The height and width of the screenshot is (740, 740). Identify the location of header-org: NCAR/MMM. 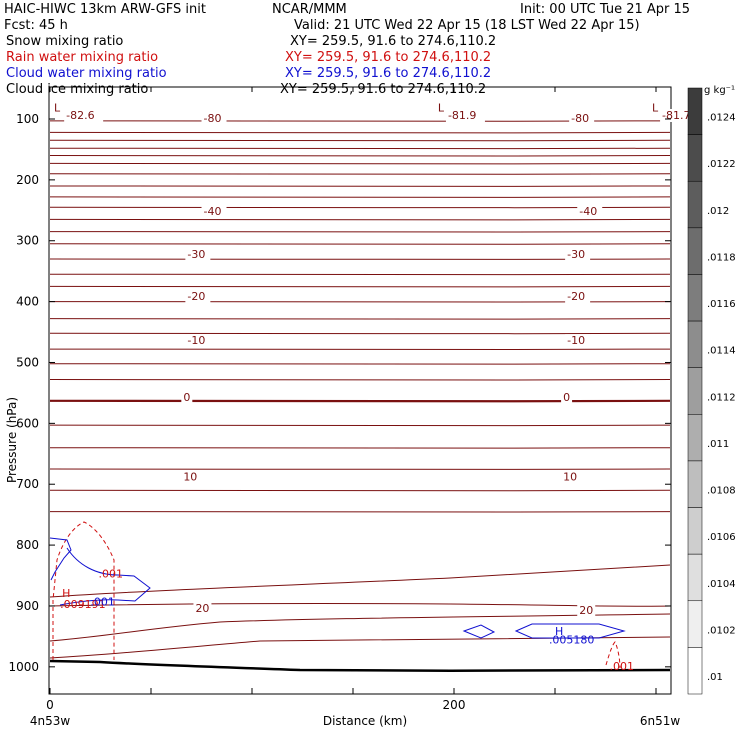
(309, 9).